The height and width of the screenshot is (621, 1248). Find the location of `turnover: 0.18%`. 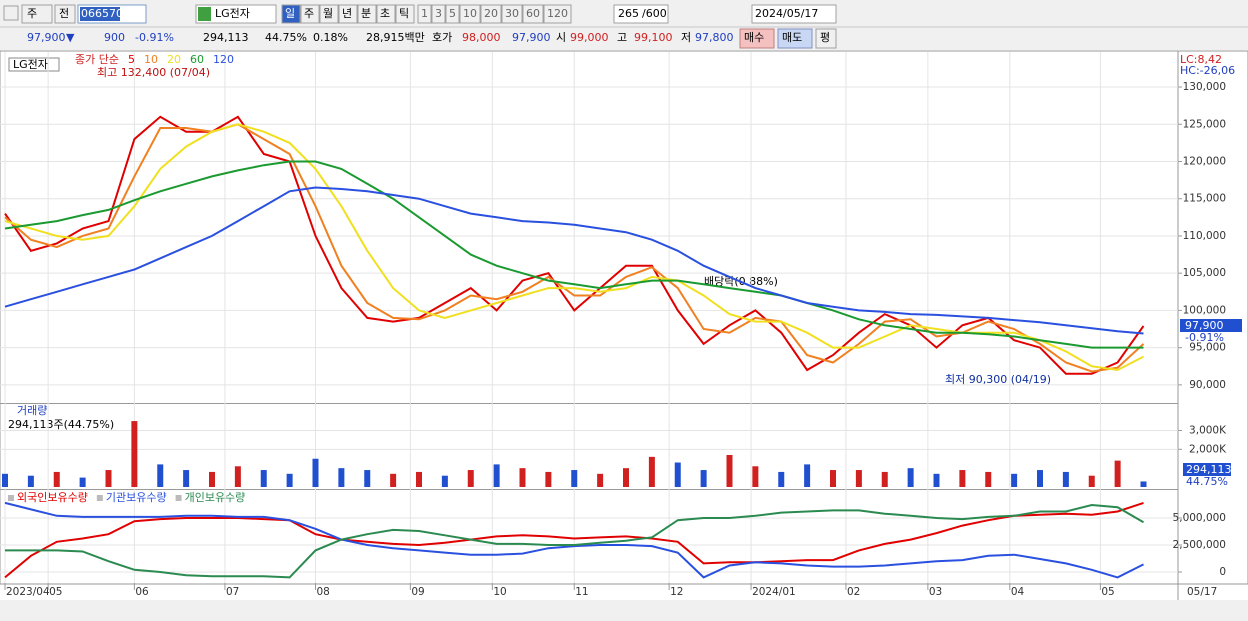

turnover: 0.18% is located at coordinates (330, 37).